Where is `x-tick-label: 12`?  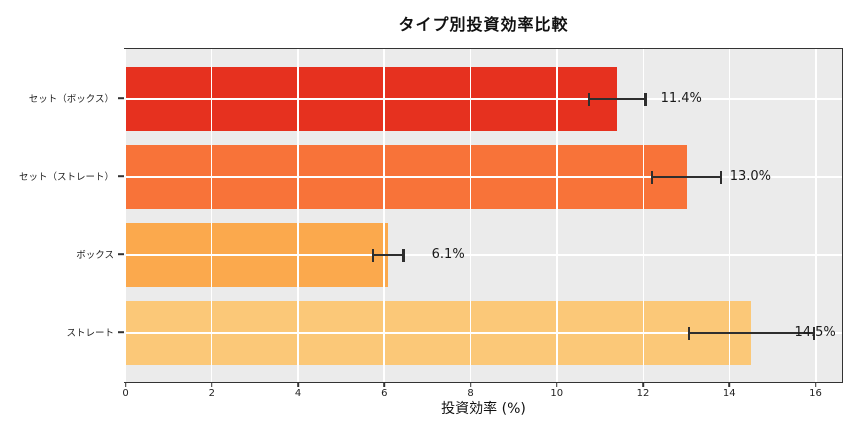 x-tick-label: 12 is located at coordinates (643, 393).